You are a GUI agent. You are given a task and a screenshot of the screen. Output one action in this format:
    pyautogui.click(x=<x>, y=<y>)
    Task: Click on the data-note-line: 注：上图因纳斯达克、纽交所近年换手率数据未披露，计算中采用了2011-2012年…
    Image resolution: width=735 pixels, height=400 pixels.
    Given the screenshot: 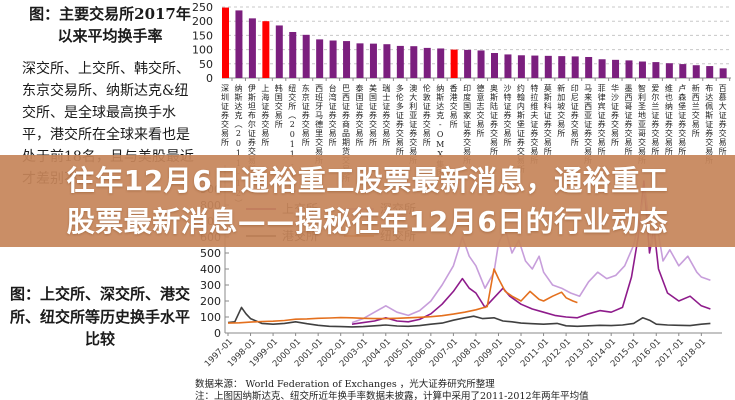 What is the action you would take?
    pyautogui.click(x=392, y=395)
    